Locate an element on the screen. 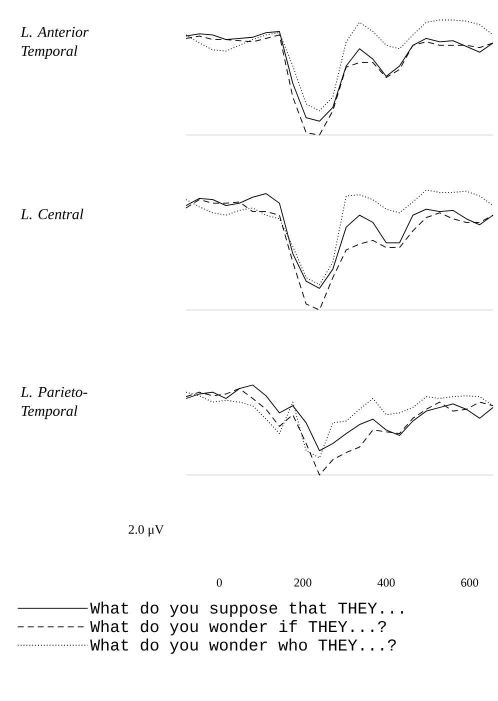 The width and height of the screenshot is (498, 701). legend-label: What do you wonder who THEY...? is located at coordinates (243, 646).